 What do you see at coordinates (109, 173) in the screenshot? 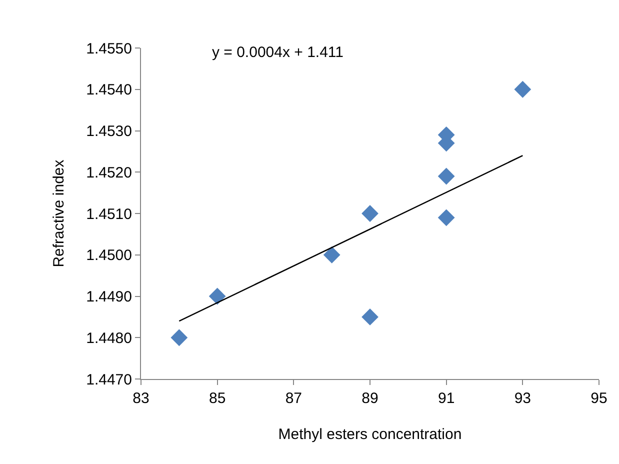
I see `y-tick-label: 1.4520` at bounding box center [109, 173].